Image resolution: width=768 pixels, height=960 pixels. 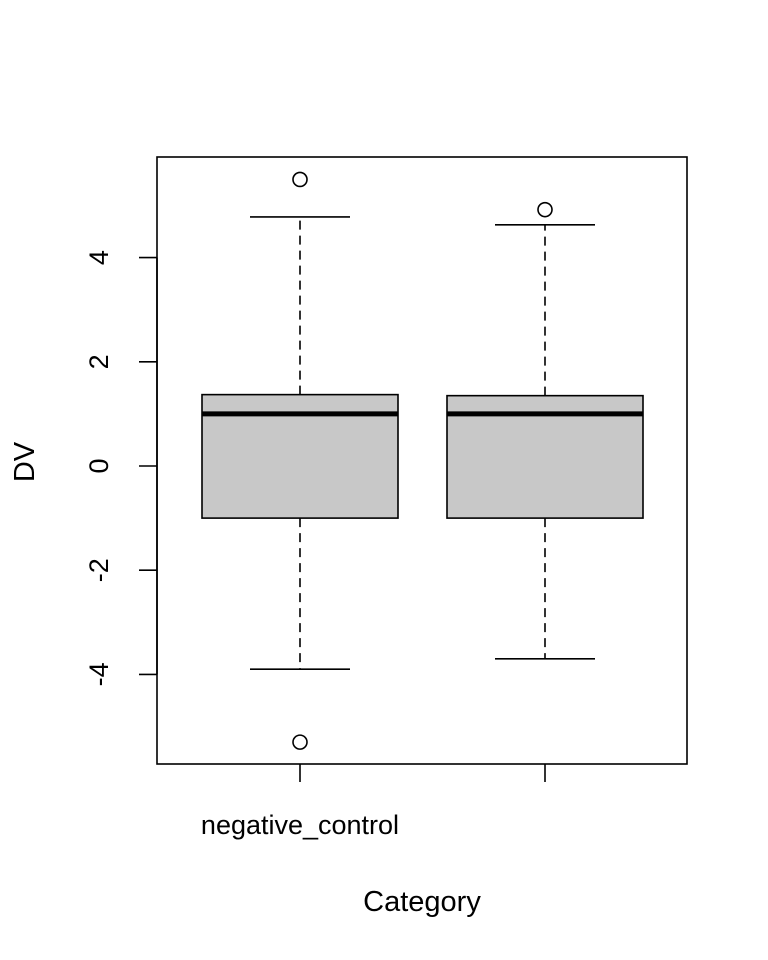 I want to click on y-tick-label: 2, so click(x=99, y=361).